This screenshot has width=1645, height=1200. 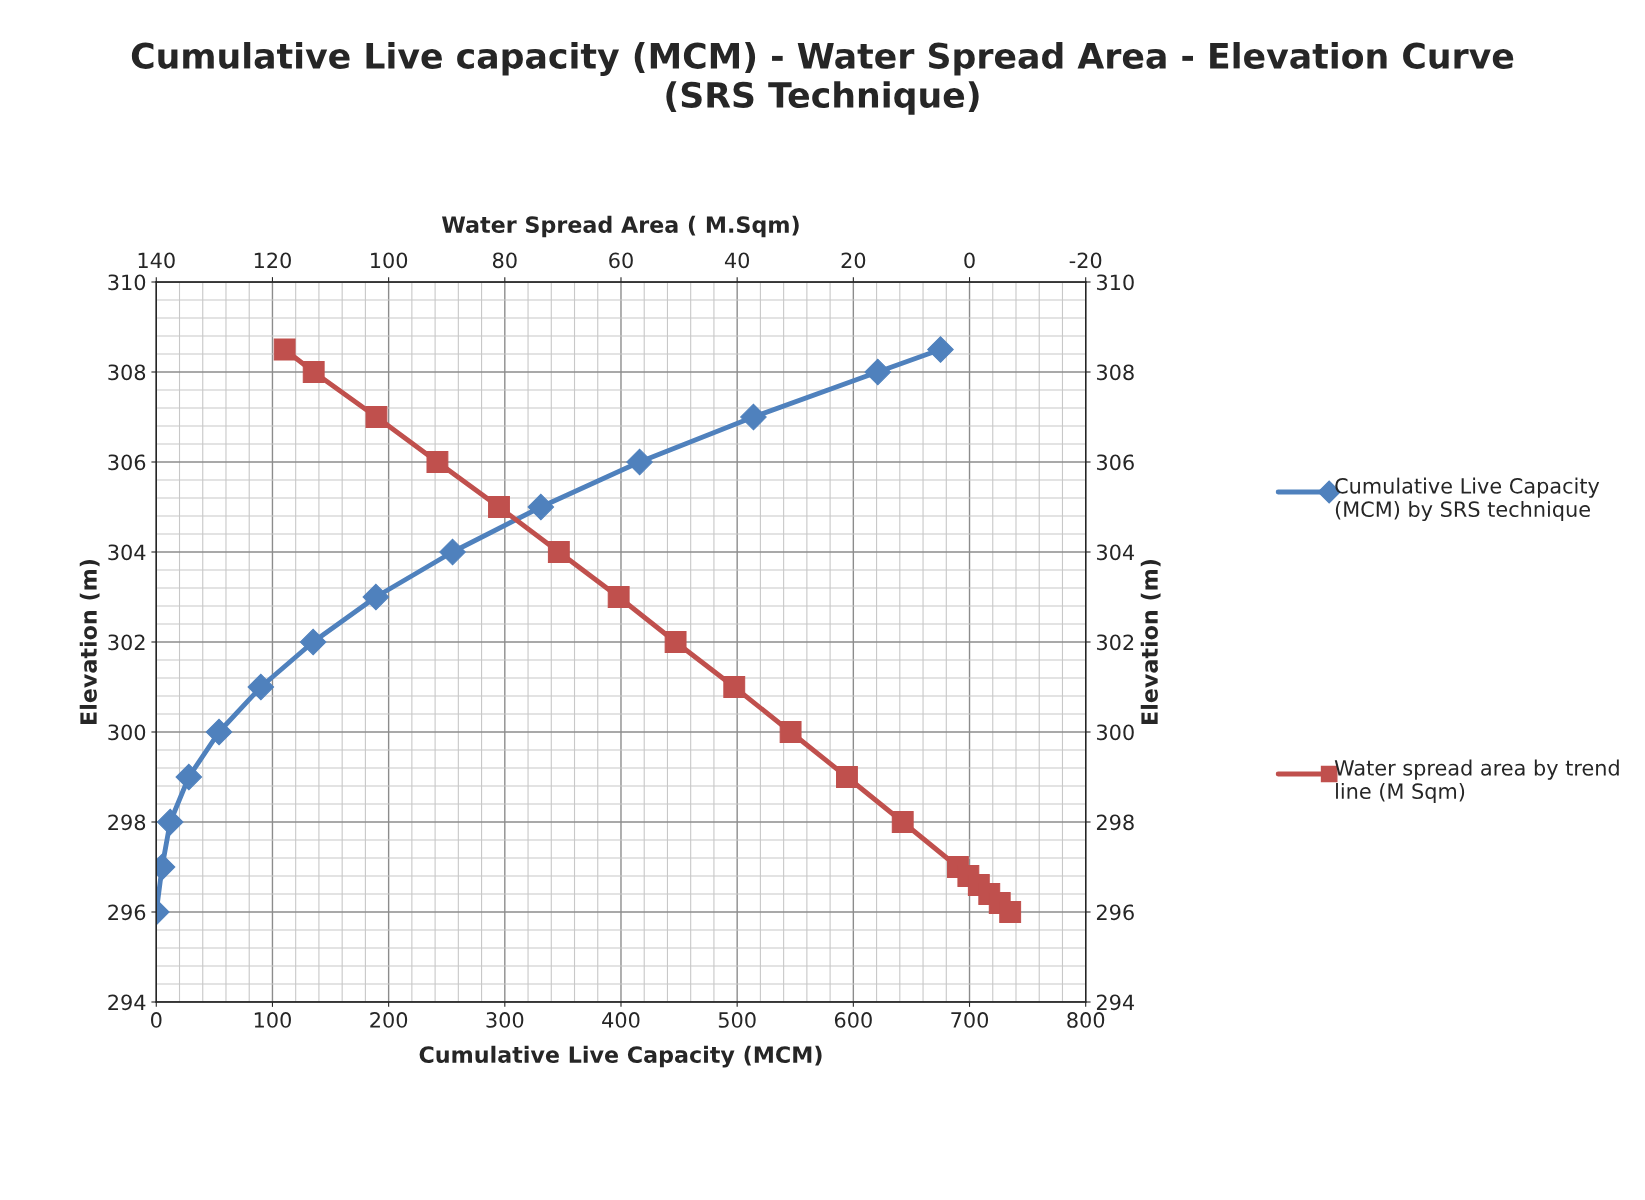 I want to click on y2-tick-label: 304, so click(x=1116, y=552).